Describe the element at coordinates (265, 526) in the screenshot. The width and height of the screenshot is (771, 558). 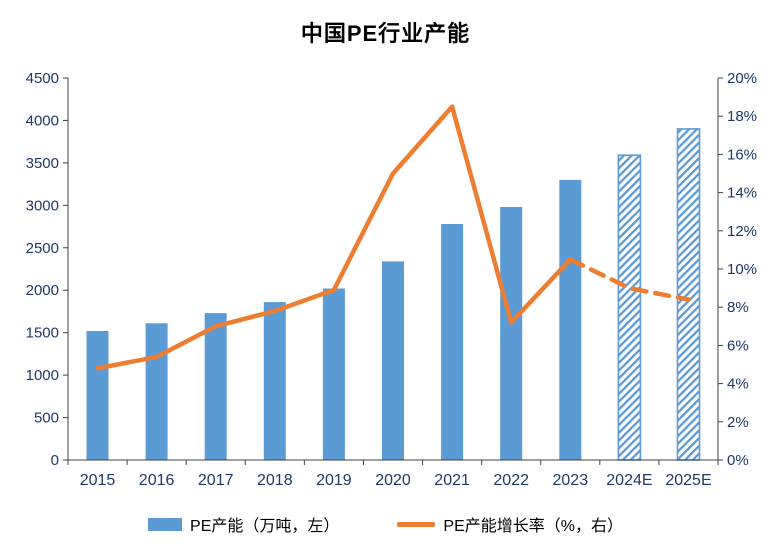
I see `legend-bar-label: PE产能（万吨，左）` at that location.